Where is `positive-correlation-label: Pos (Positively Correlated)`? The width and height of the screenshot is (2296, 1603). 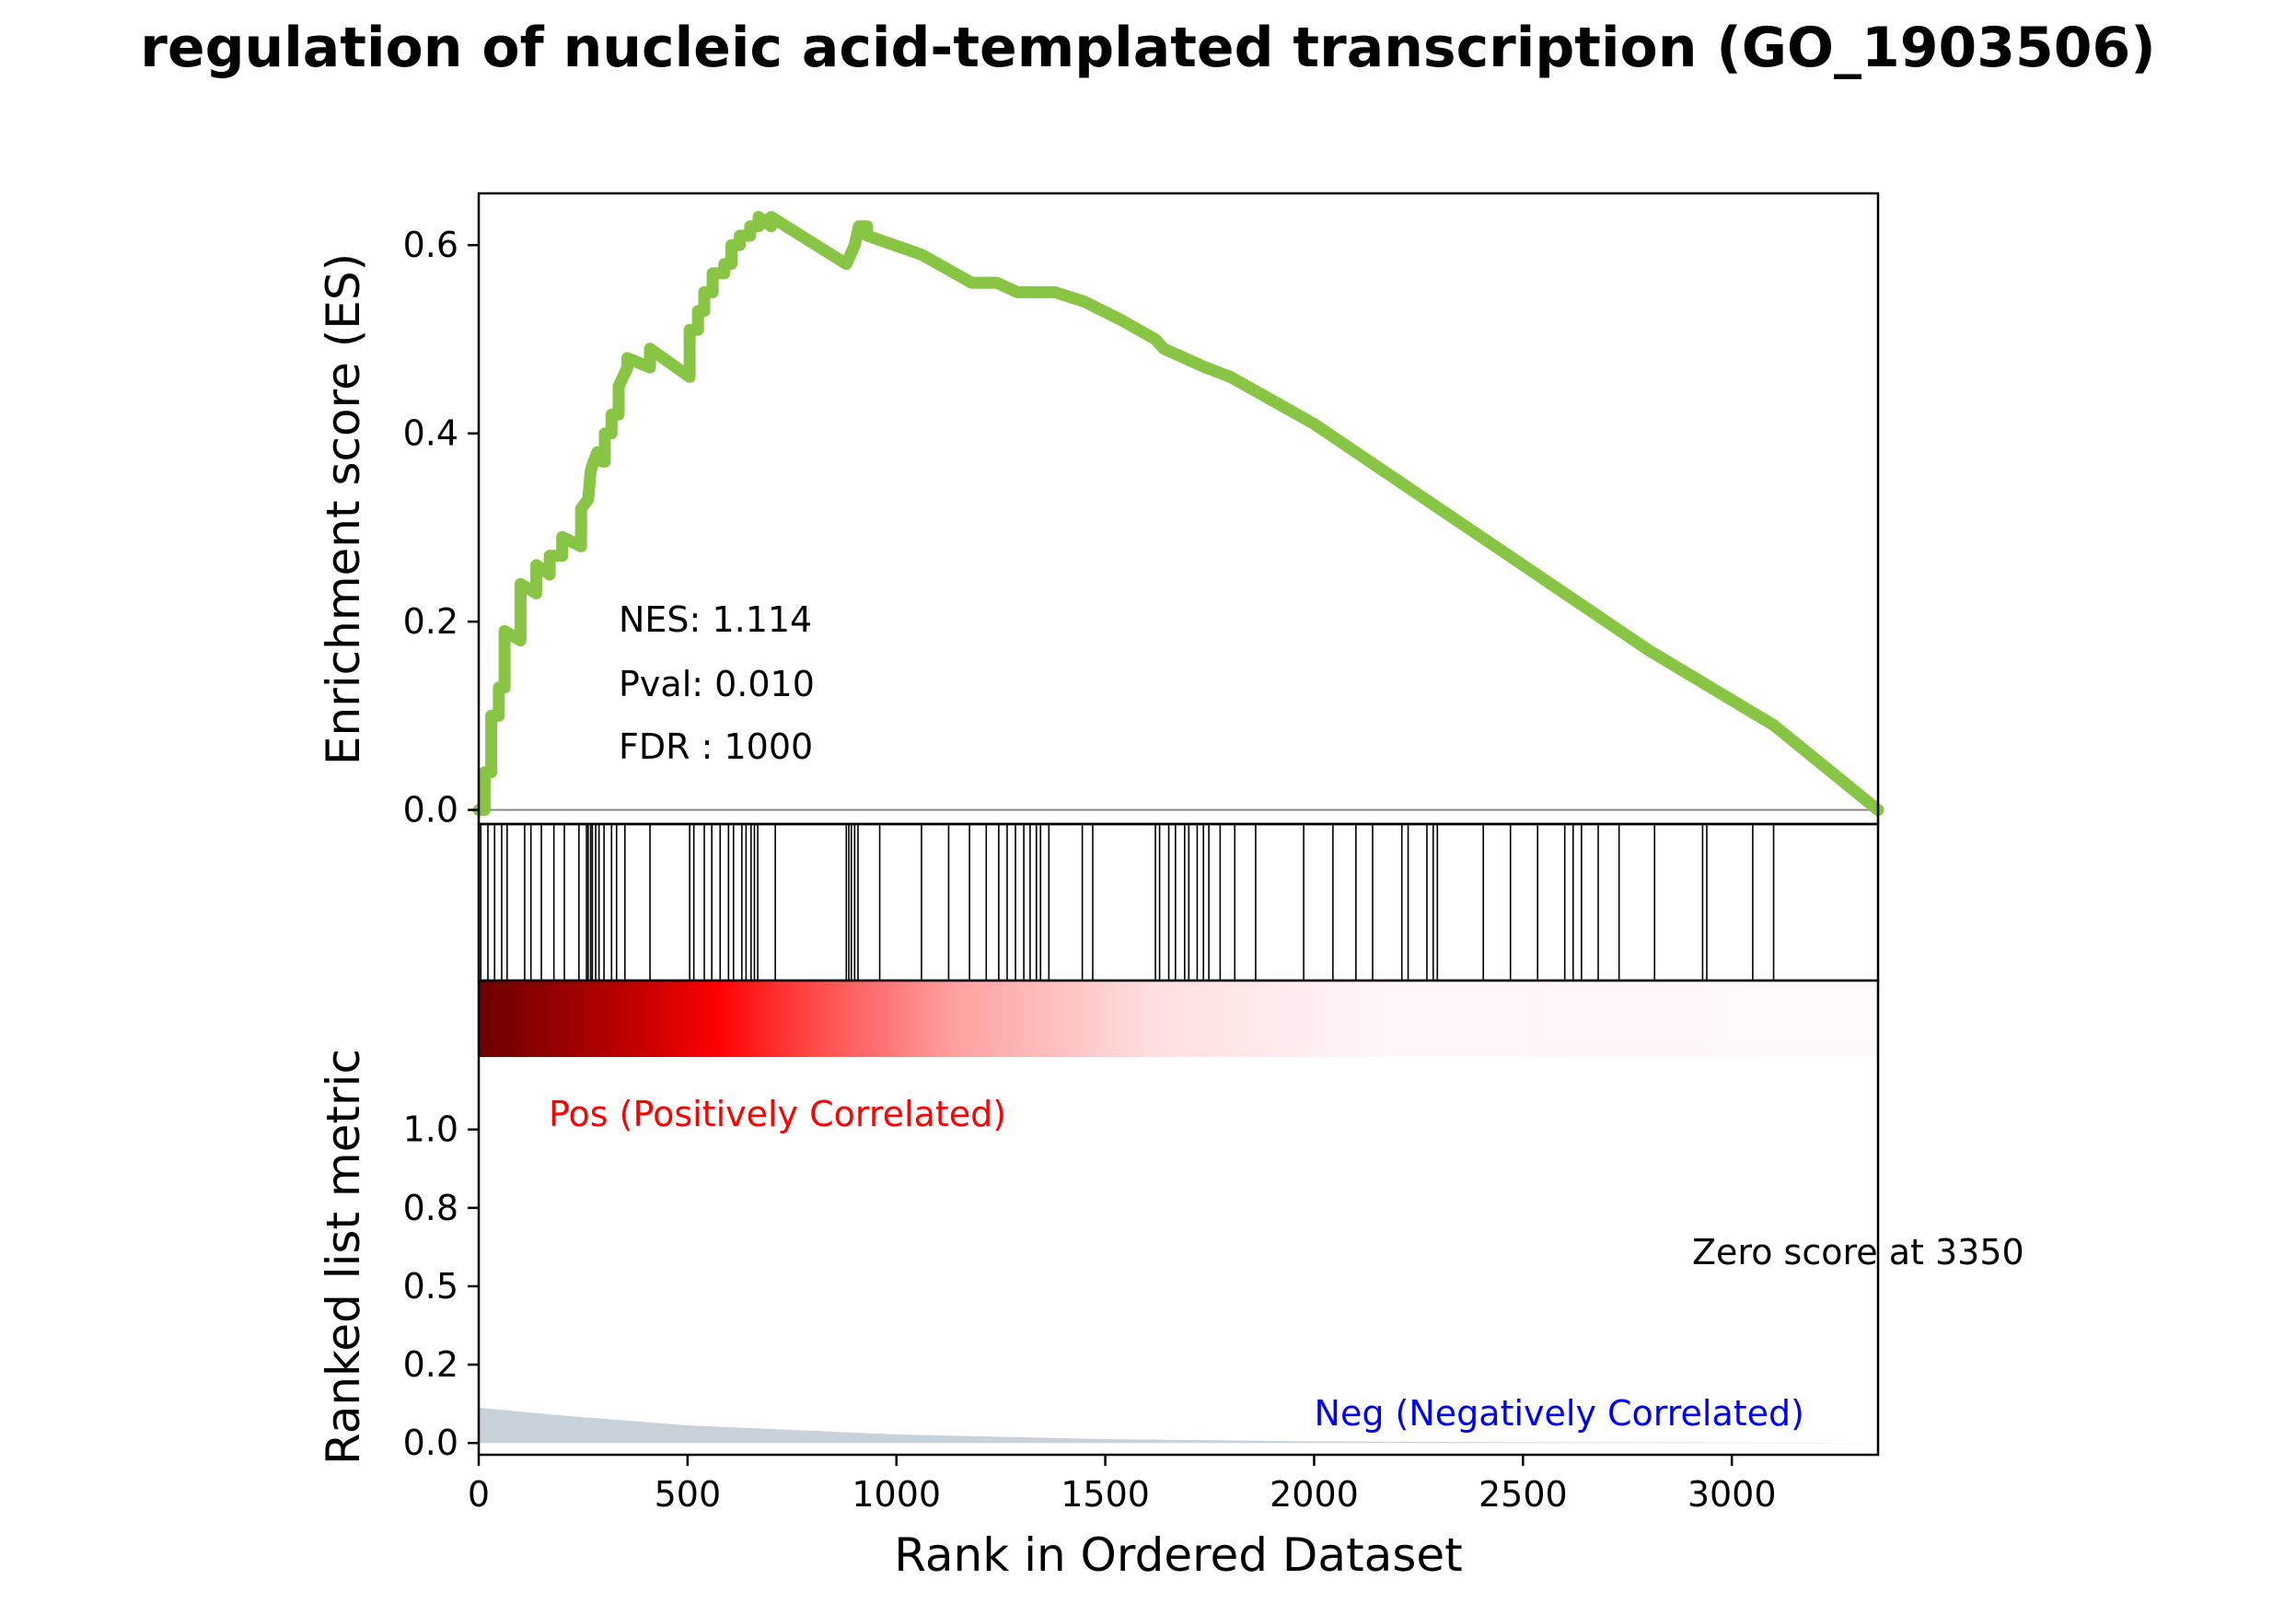 positive-correlation-label: Pos (Positively Correlated) is located at coordinates (777, 1114).